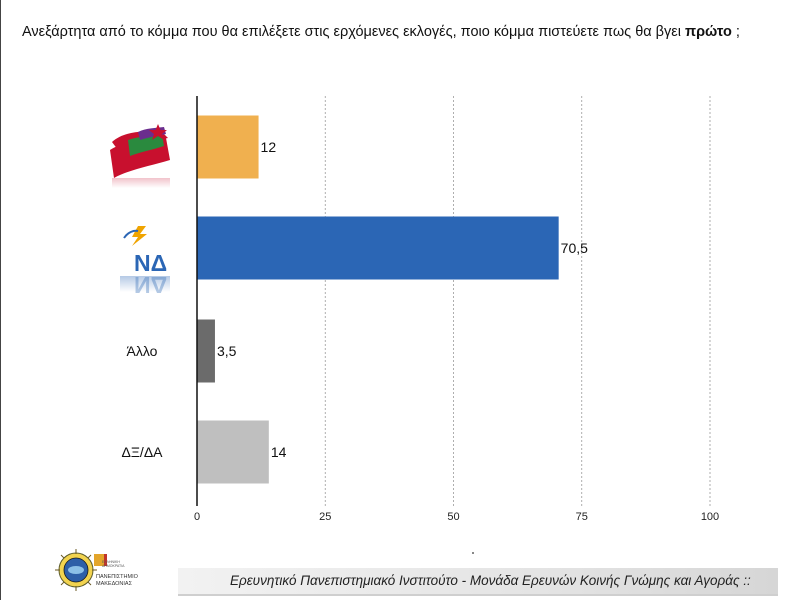  I want to click on x-tick-label-75: 75, so click(582, 517).